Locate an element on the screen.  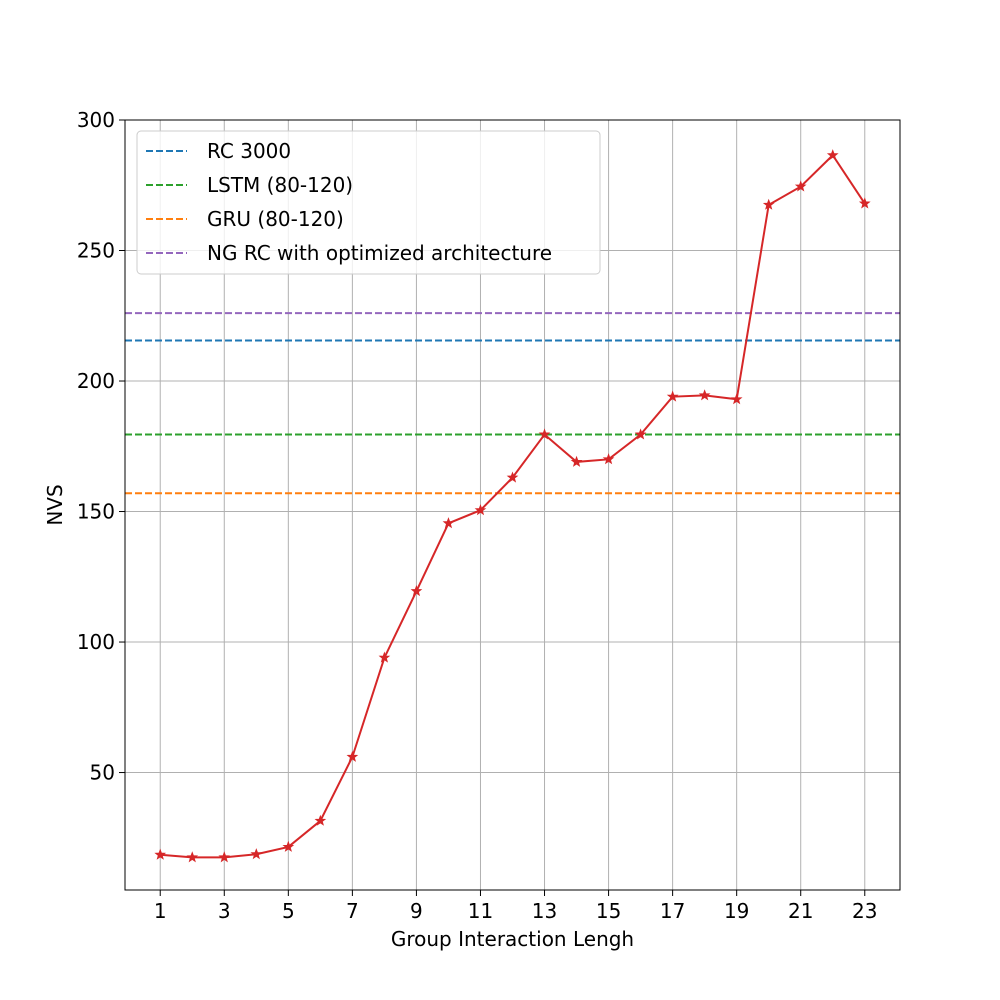
legend-label: NG RC with optimized architecture is located at coordinates (379, 253).